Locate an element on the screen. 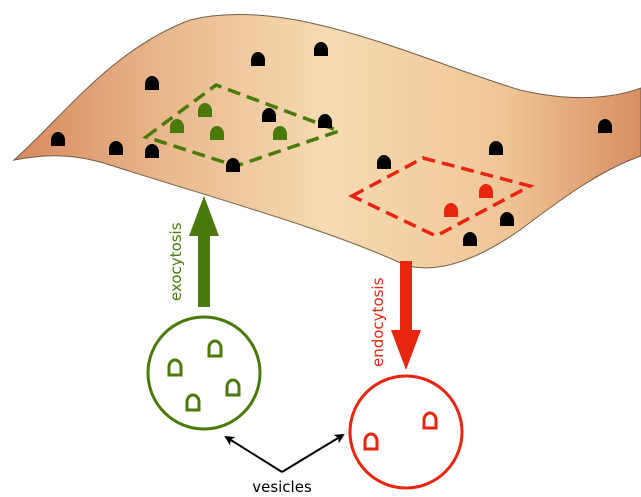 The height and width of the screenshot is (497, 641). exocytic-vesicle is located at coordinates (204, 373).